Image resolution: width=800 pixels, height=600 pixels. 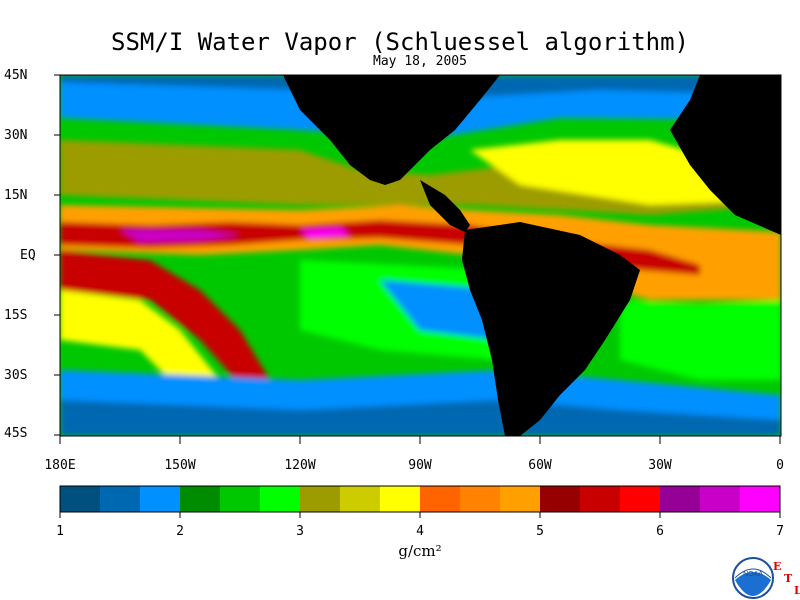 What do you see at coordinates (788, 578) in the screenshot?
I see `logo-letter-t: T` at bounding box center [788, 578].